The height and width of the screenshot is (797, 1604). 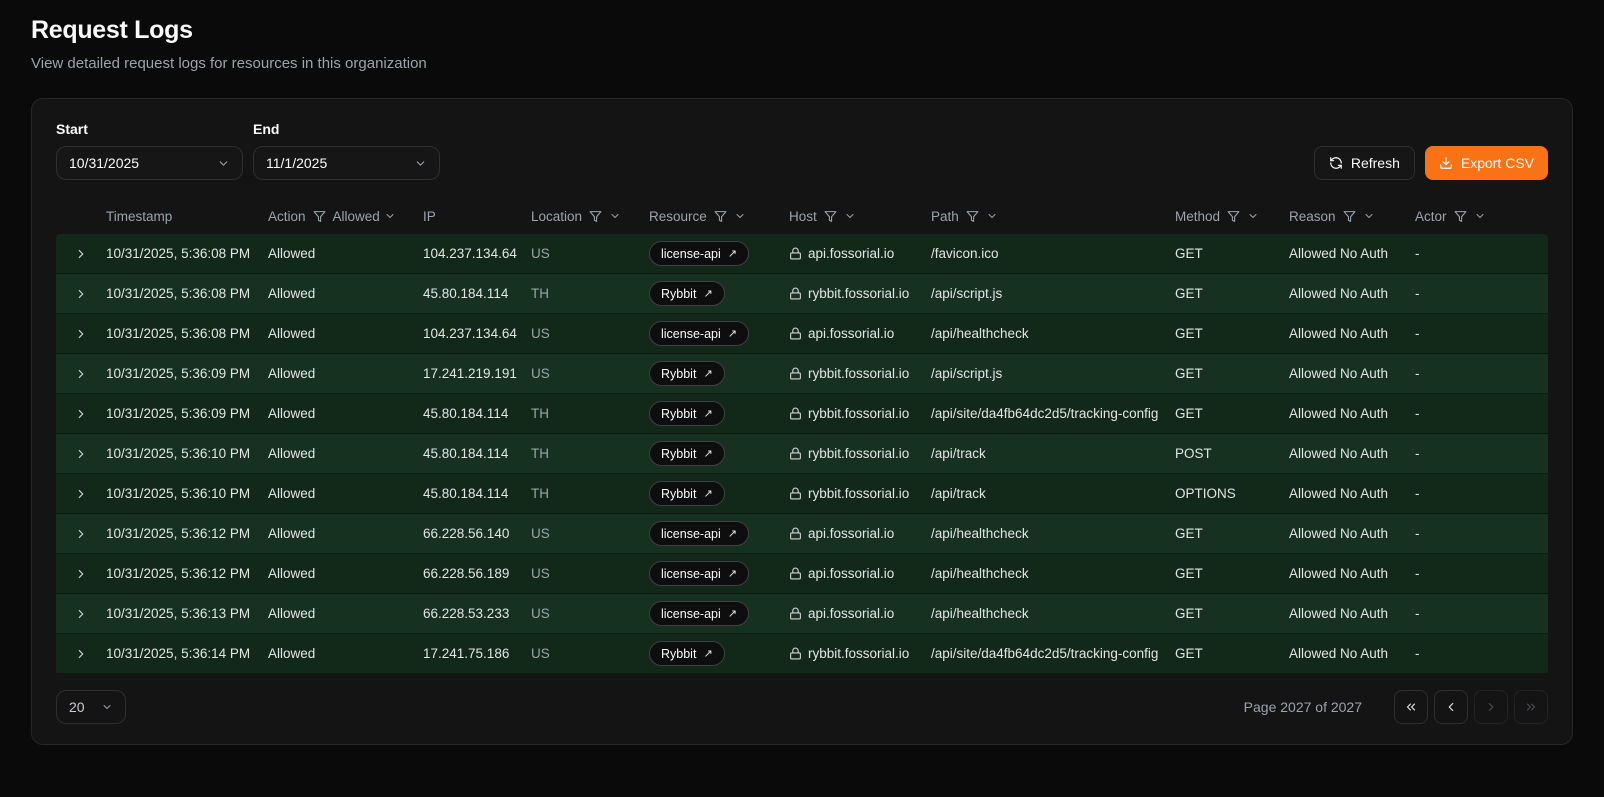 I want to click on host-name: api.fossorial.io, so click(x=851, y=533).